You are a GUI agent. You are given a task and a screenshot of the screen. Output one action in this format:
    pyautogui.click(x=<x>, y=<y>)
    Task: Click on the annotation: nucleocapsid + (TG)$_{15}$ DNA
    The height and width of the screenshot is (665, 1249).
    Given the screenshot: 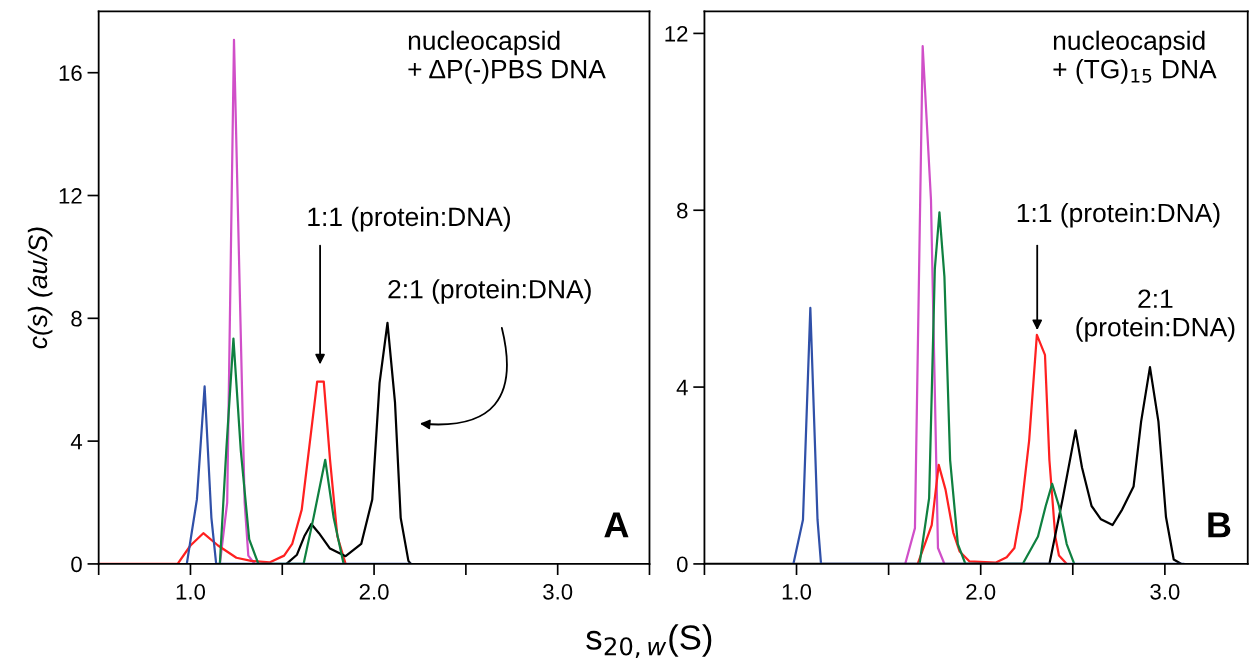 What is the action you would take?
    pyautogui.click(x=1135, y=57)
    